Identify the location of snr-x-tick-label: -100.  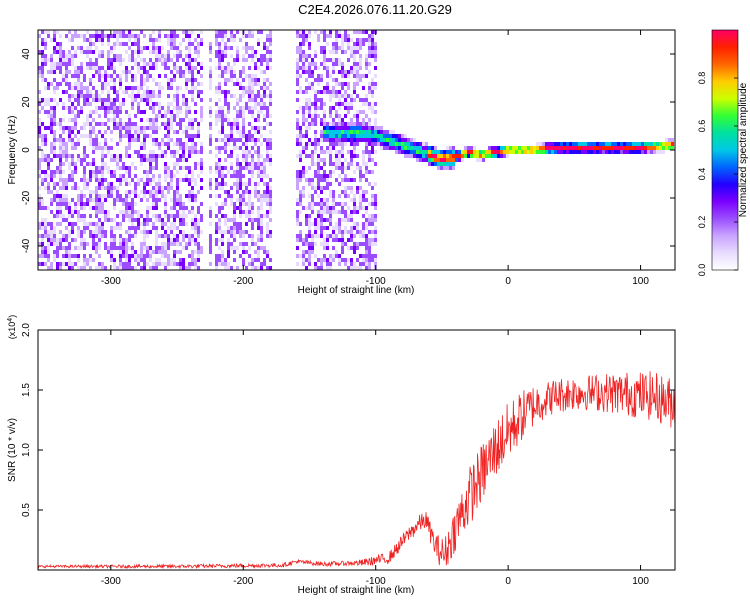
(376, 581).